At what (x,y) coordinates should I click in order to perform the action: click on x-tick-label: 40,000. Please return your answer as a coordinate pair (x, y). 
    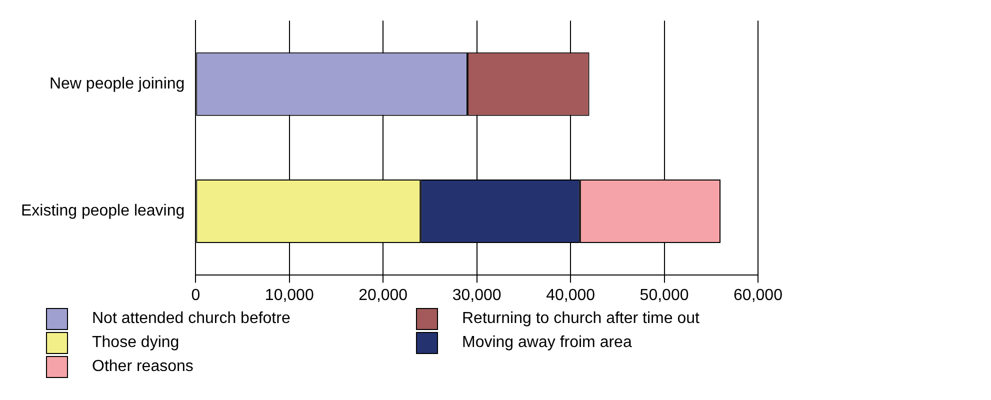
    Looking at the image, I should click on (571, 295).